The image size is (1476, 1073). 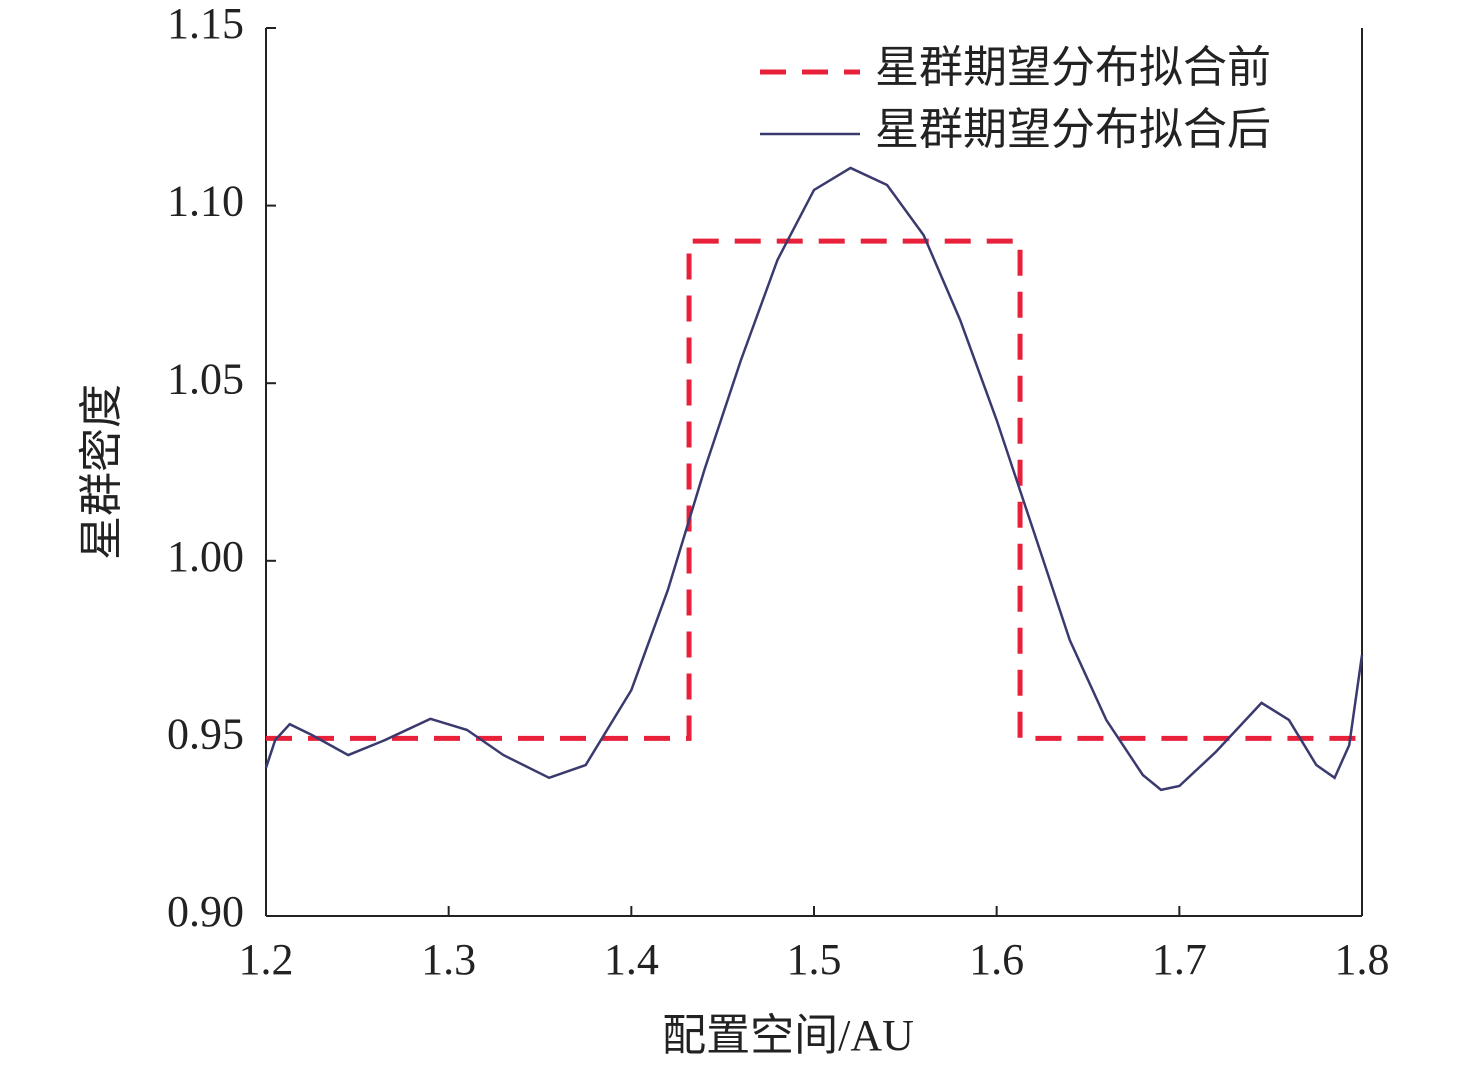 I want to click on x-tick-label: 1.3, so click(x=448, y=959).